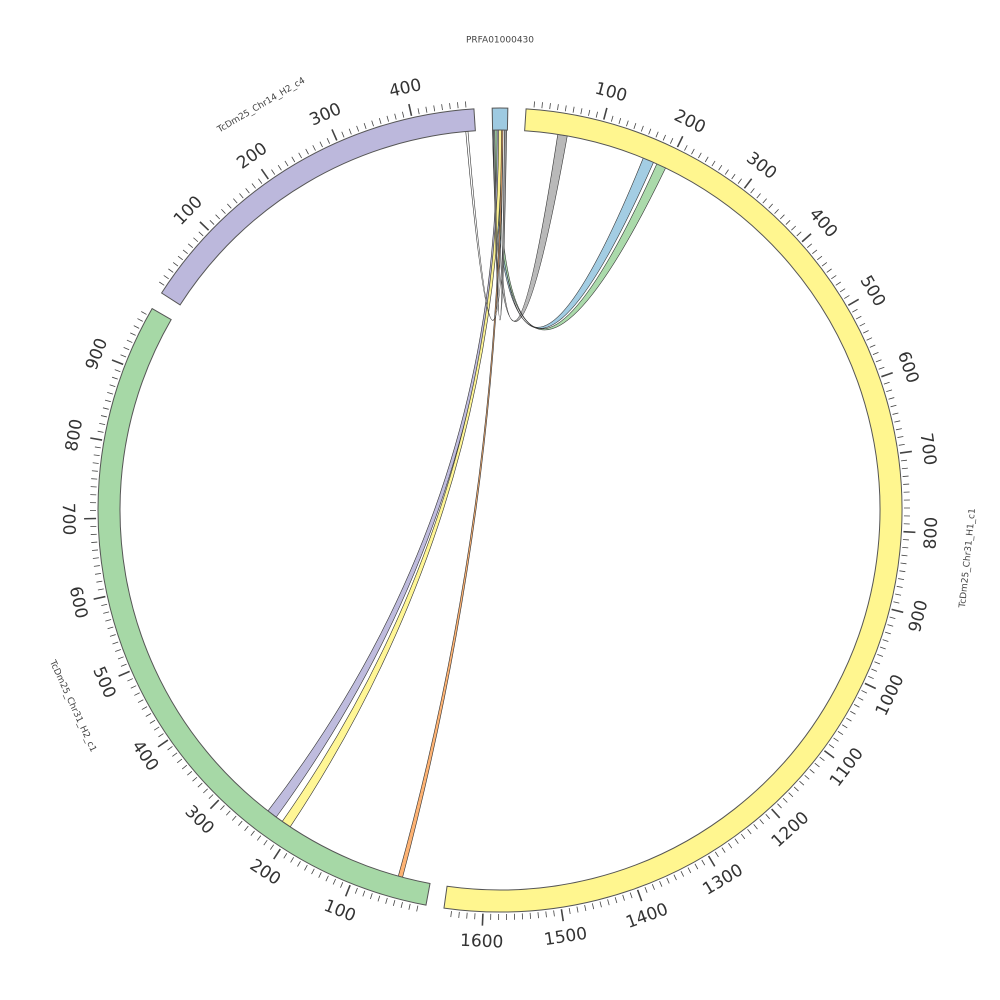  I want to click on tick-label: 500, so click(873, 291).